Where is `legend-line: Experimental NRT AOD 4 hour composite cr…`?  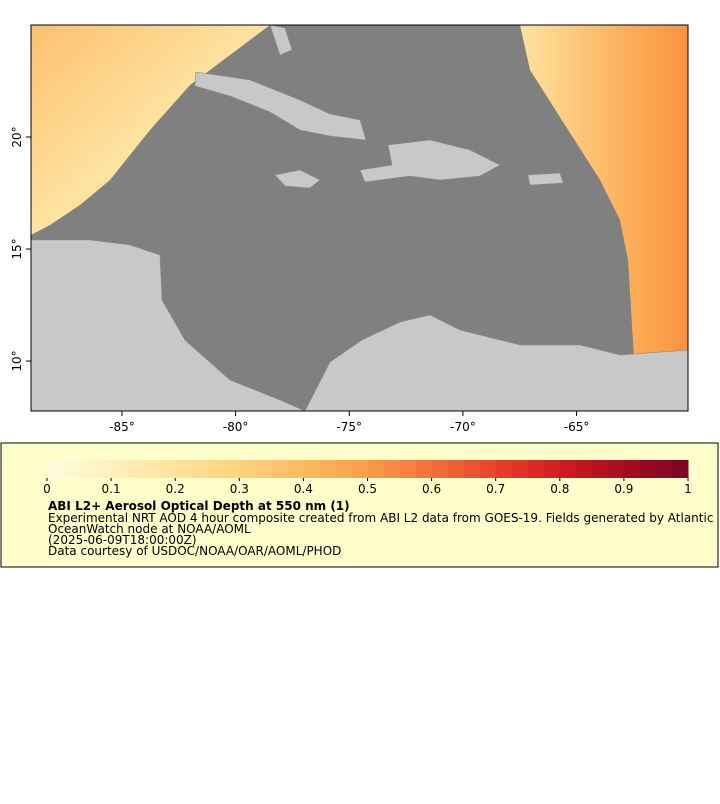 legend-line: Experimental NRT AOD 4 hour composite cr… is located at coordinates (380, 518).